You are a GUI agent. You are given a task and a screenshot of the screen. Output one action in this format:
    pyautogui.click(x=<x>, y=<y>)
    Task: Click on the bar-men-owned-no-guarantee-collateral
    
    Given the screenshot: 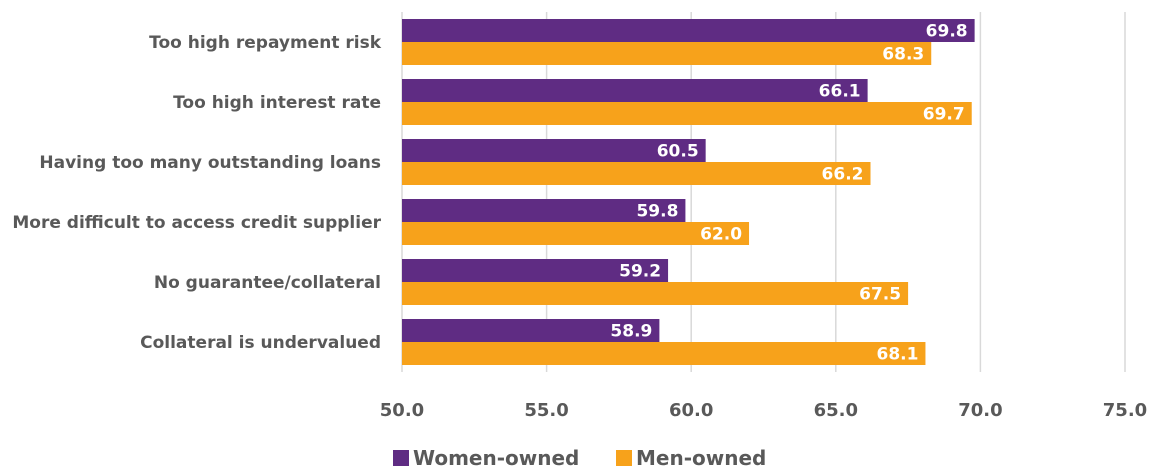 What is the action you would take?
    pyautogui.click(x=655, y=293)
    